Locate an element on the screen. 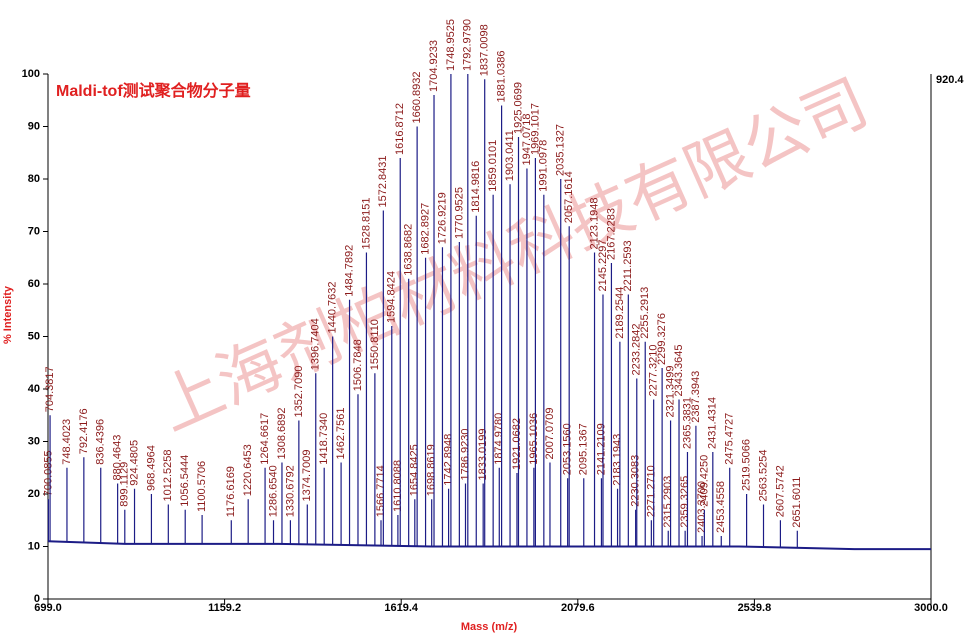 This screenshot has height=642, width=976. peak-label: 2255.2913 is located at coordinates (645, 313).